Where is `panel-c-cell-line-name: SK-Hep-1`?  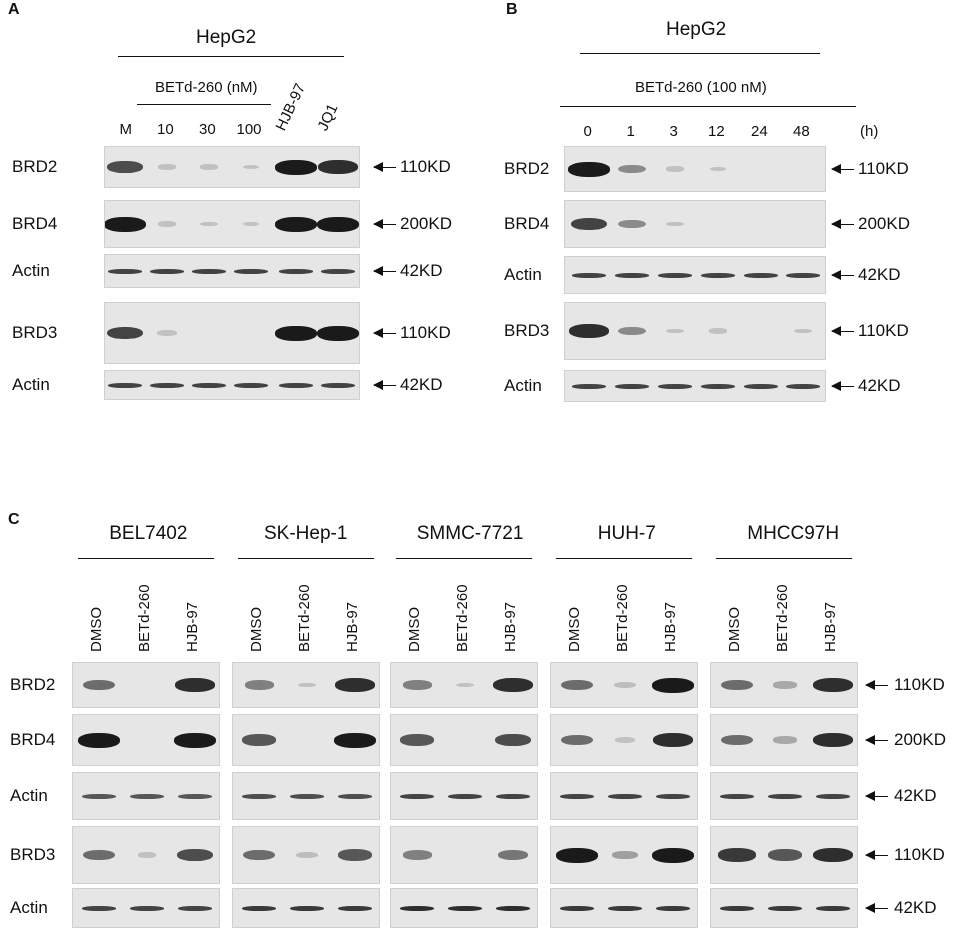 panel-c-cell-line-name: SK-Hep-1 is located at coordinates (306, 533).